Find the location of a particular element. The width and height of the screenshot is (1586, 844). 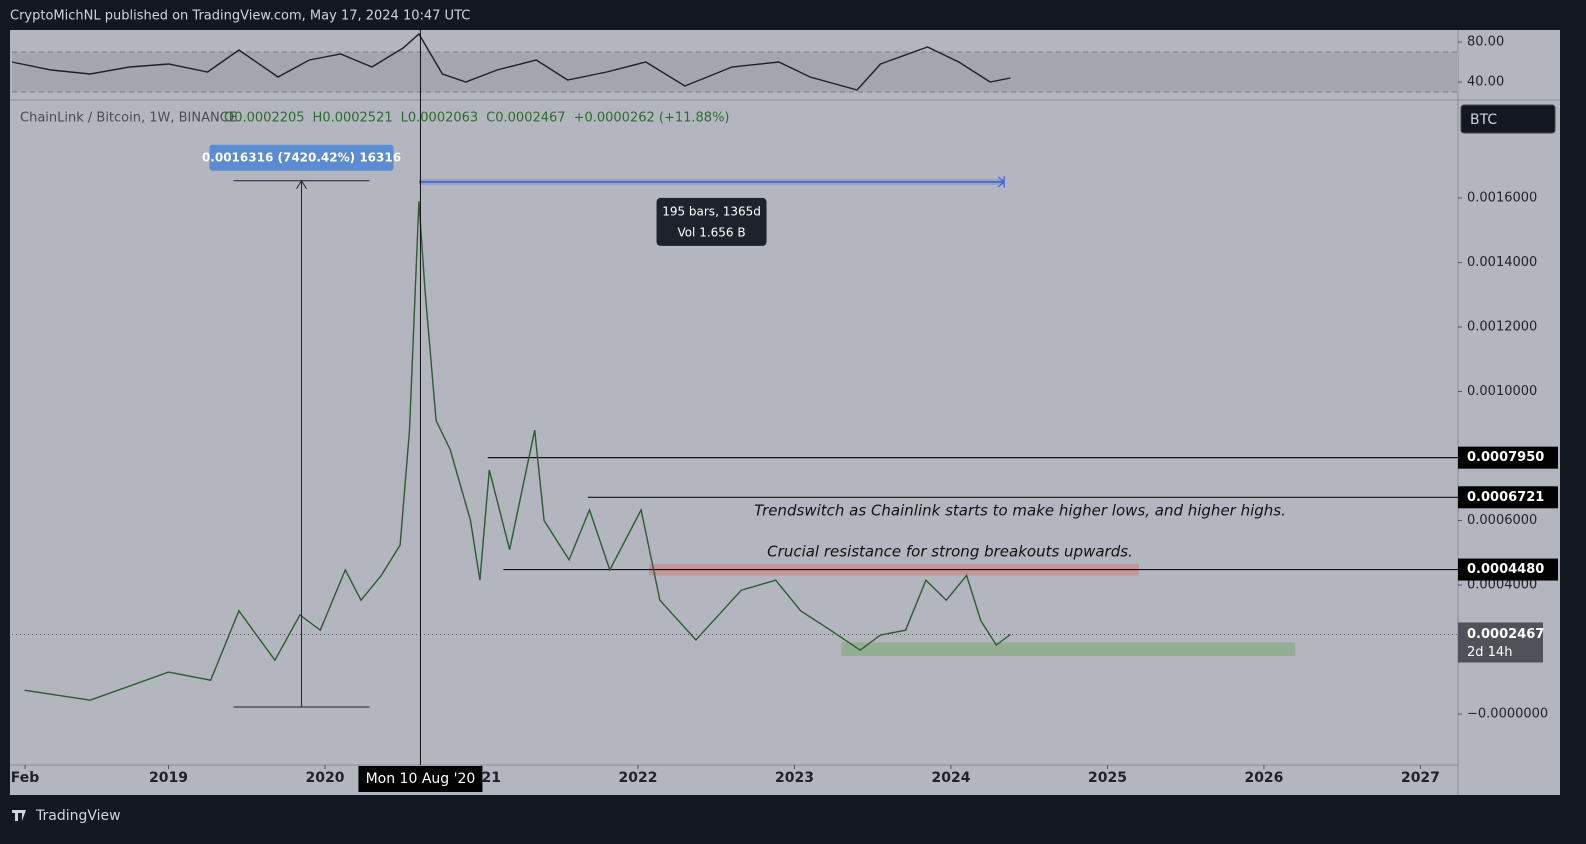

crosshair-label-box is located at coordinates (420, 779).